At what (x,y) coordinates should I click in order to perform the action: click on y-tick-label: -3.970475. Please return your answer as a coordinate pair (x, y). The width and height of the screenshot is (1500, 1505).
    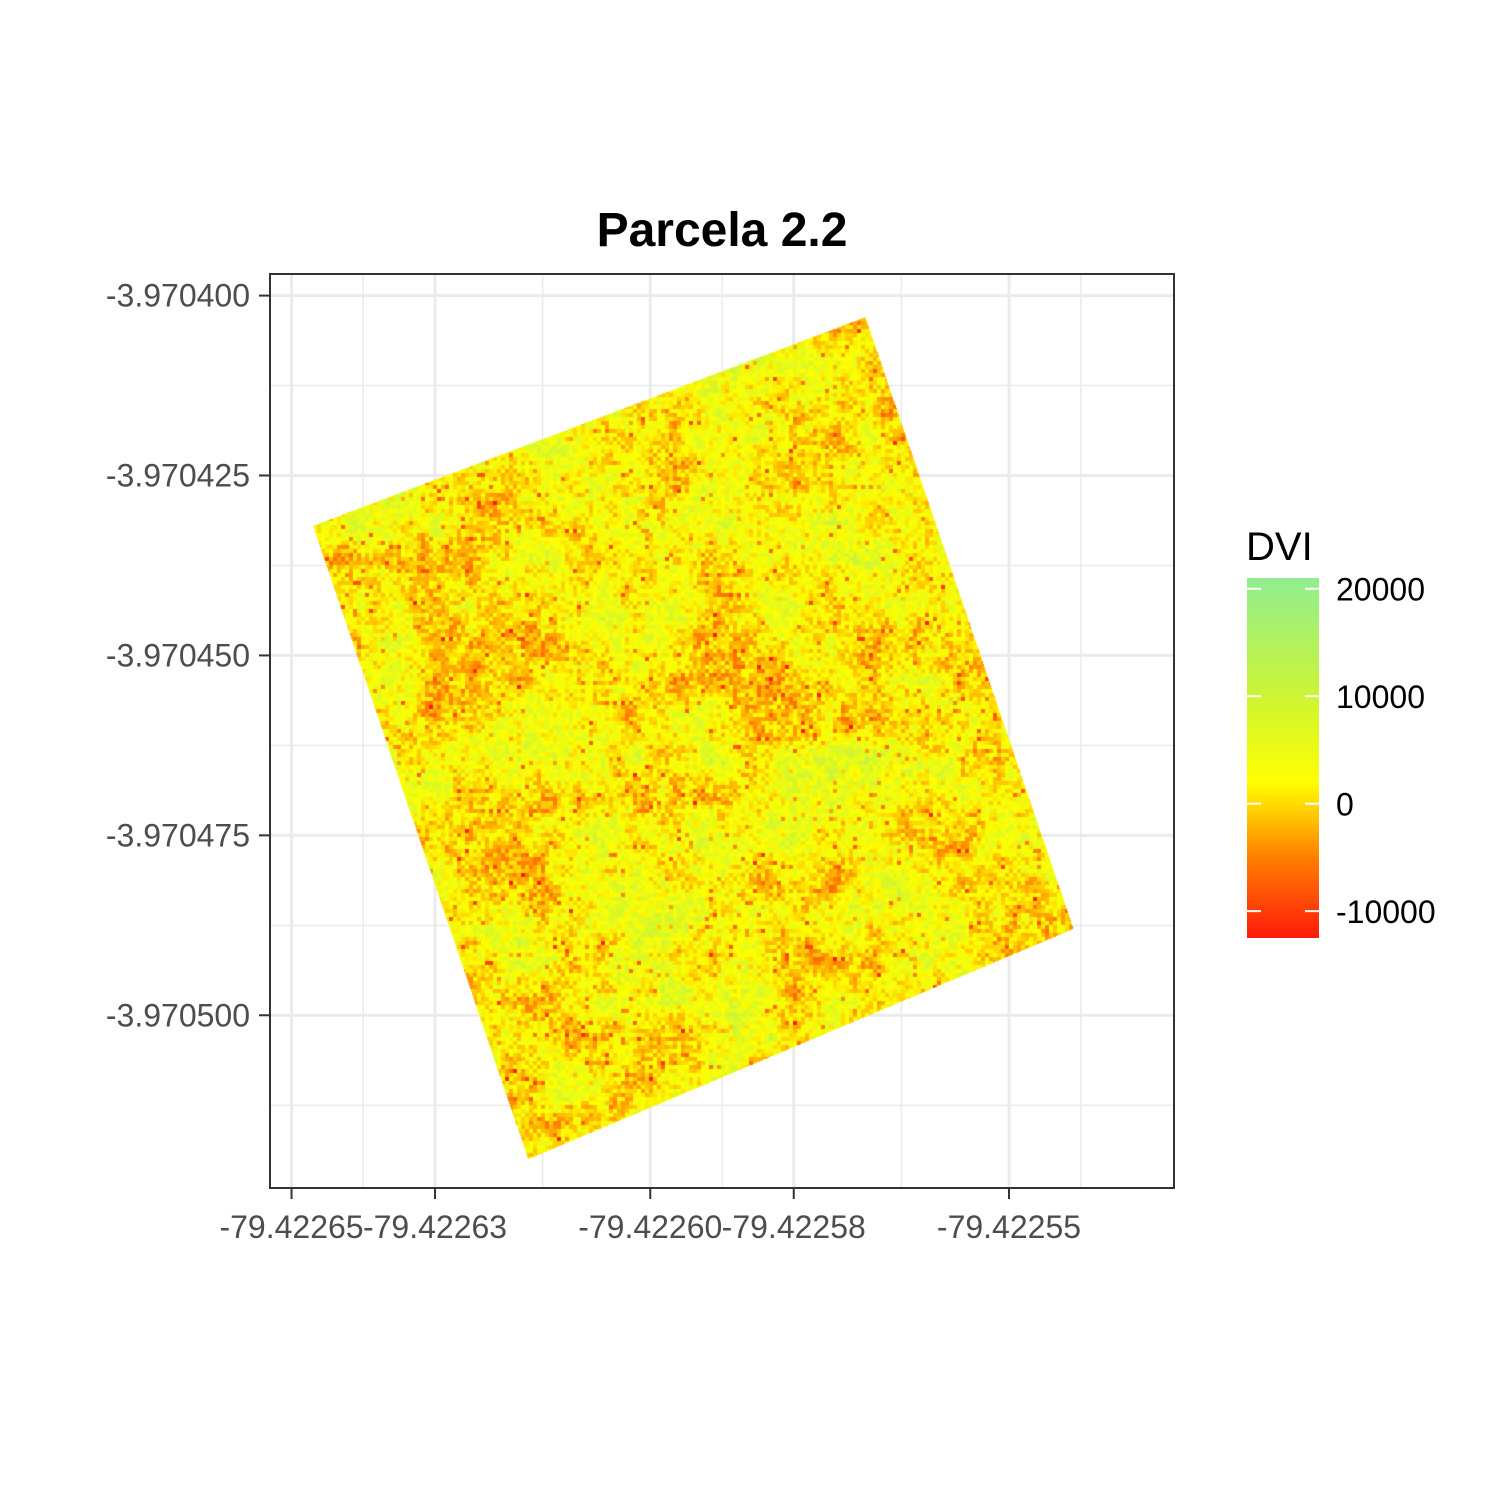
    Looking at the image, I should click on (178, 835).